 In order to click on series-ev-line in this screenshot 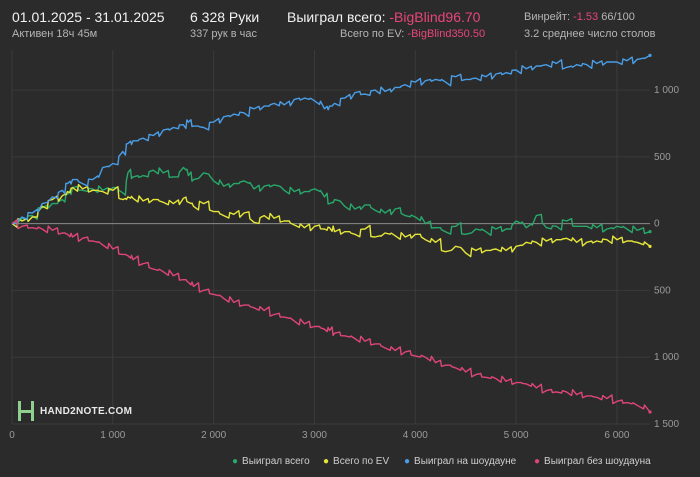, I will do `click(331, 220)`.